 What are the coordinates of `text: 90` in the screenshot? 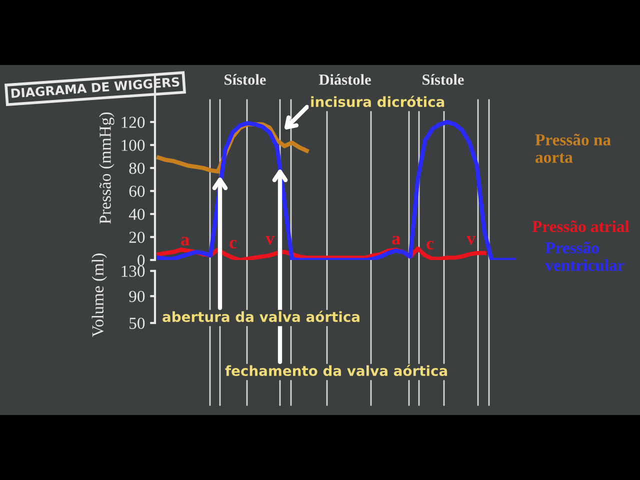 It's located at (137, 296).